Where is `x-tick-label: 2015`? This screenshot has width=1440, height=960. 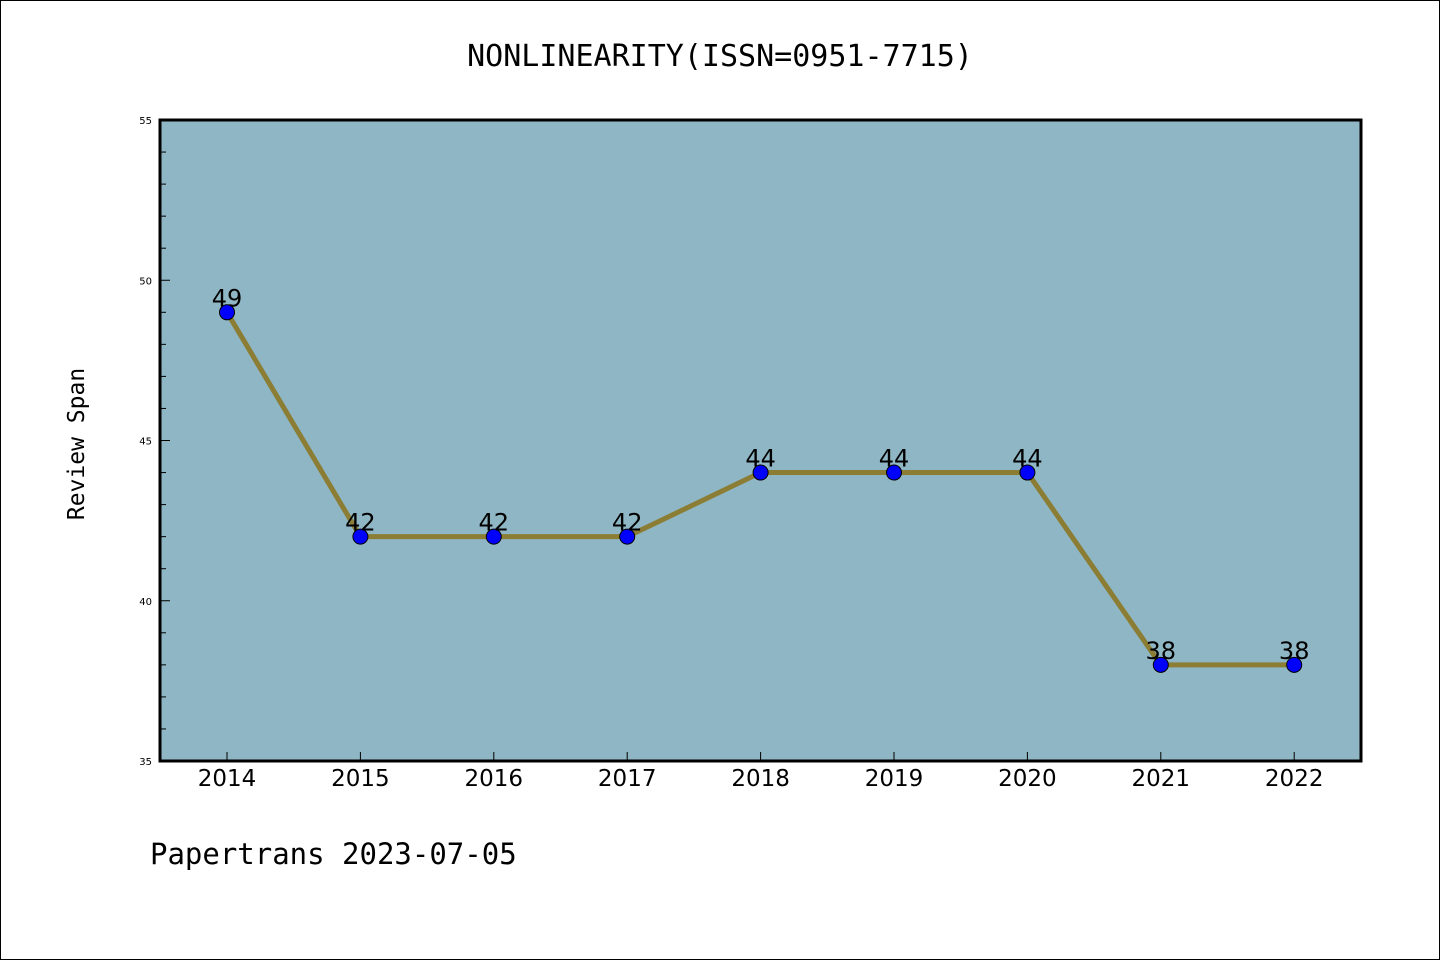
x-tick-label: 2015 is located at coordinates (360, 779).